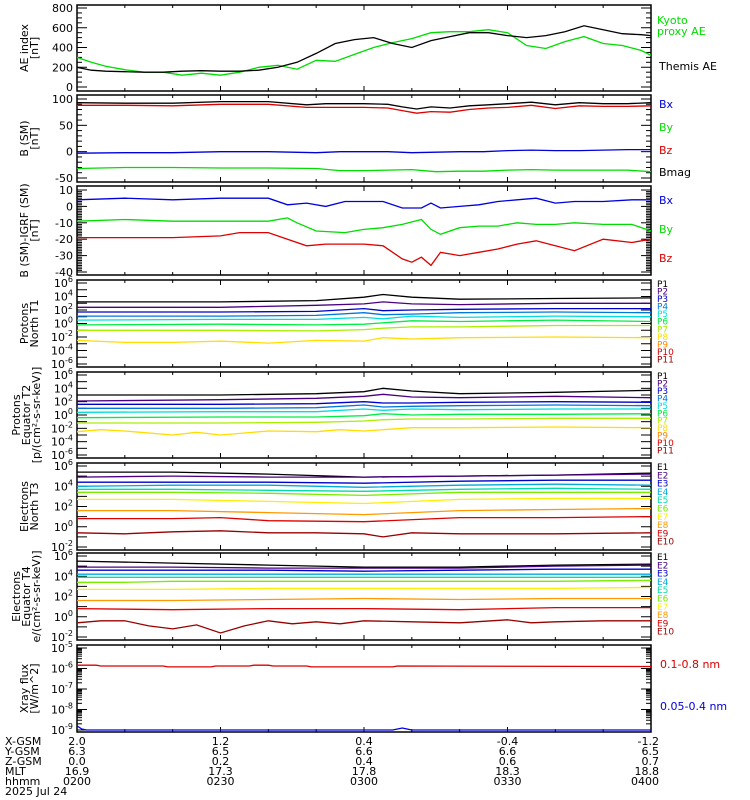 The image size is (750, 800). I want to click on legend-label: By, so click(666, 229).